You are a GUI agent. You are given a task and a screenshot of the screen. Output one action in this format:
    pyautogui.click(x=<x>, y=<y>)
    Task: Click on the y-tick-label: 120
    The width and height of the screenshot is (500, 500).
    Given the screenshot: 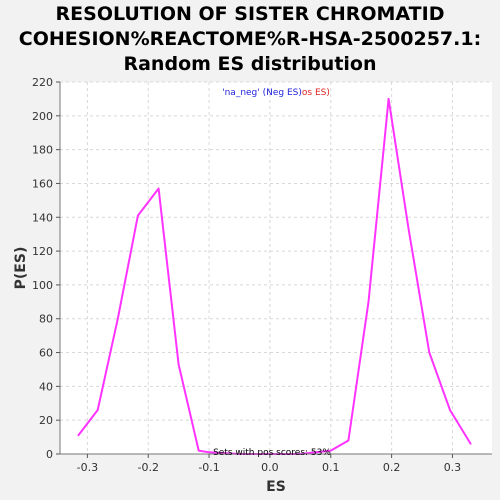 What is the action you would take?
    pyautogui.click(x=42, y=251)
    